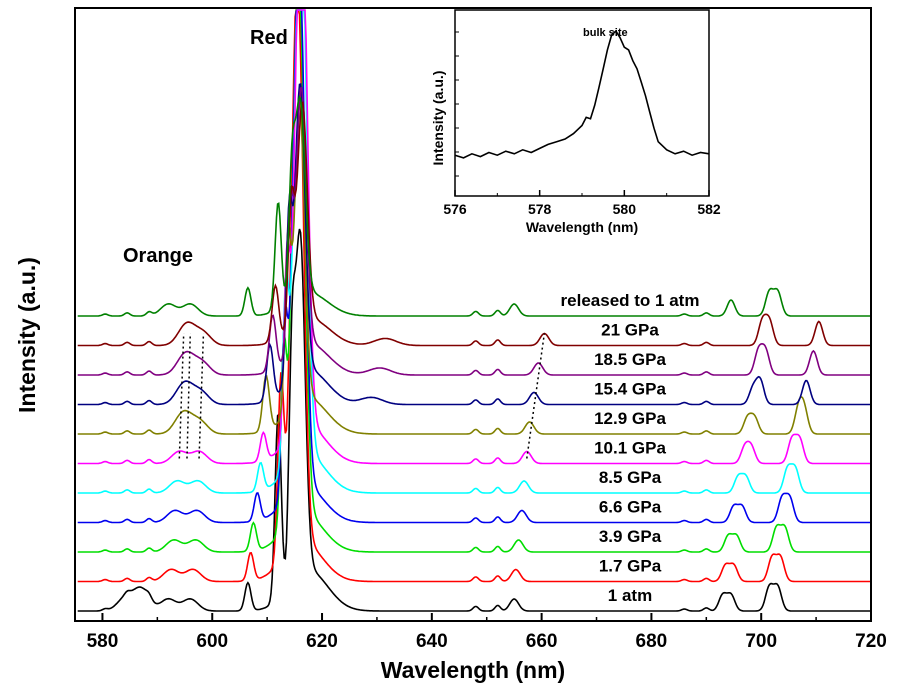 Image resolution: width=900 pixels, height=692 pixels. I want to click on x-tick-label-0: 580, so click(103, 641).